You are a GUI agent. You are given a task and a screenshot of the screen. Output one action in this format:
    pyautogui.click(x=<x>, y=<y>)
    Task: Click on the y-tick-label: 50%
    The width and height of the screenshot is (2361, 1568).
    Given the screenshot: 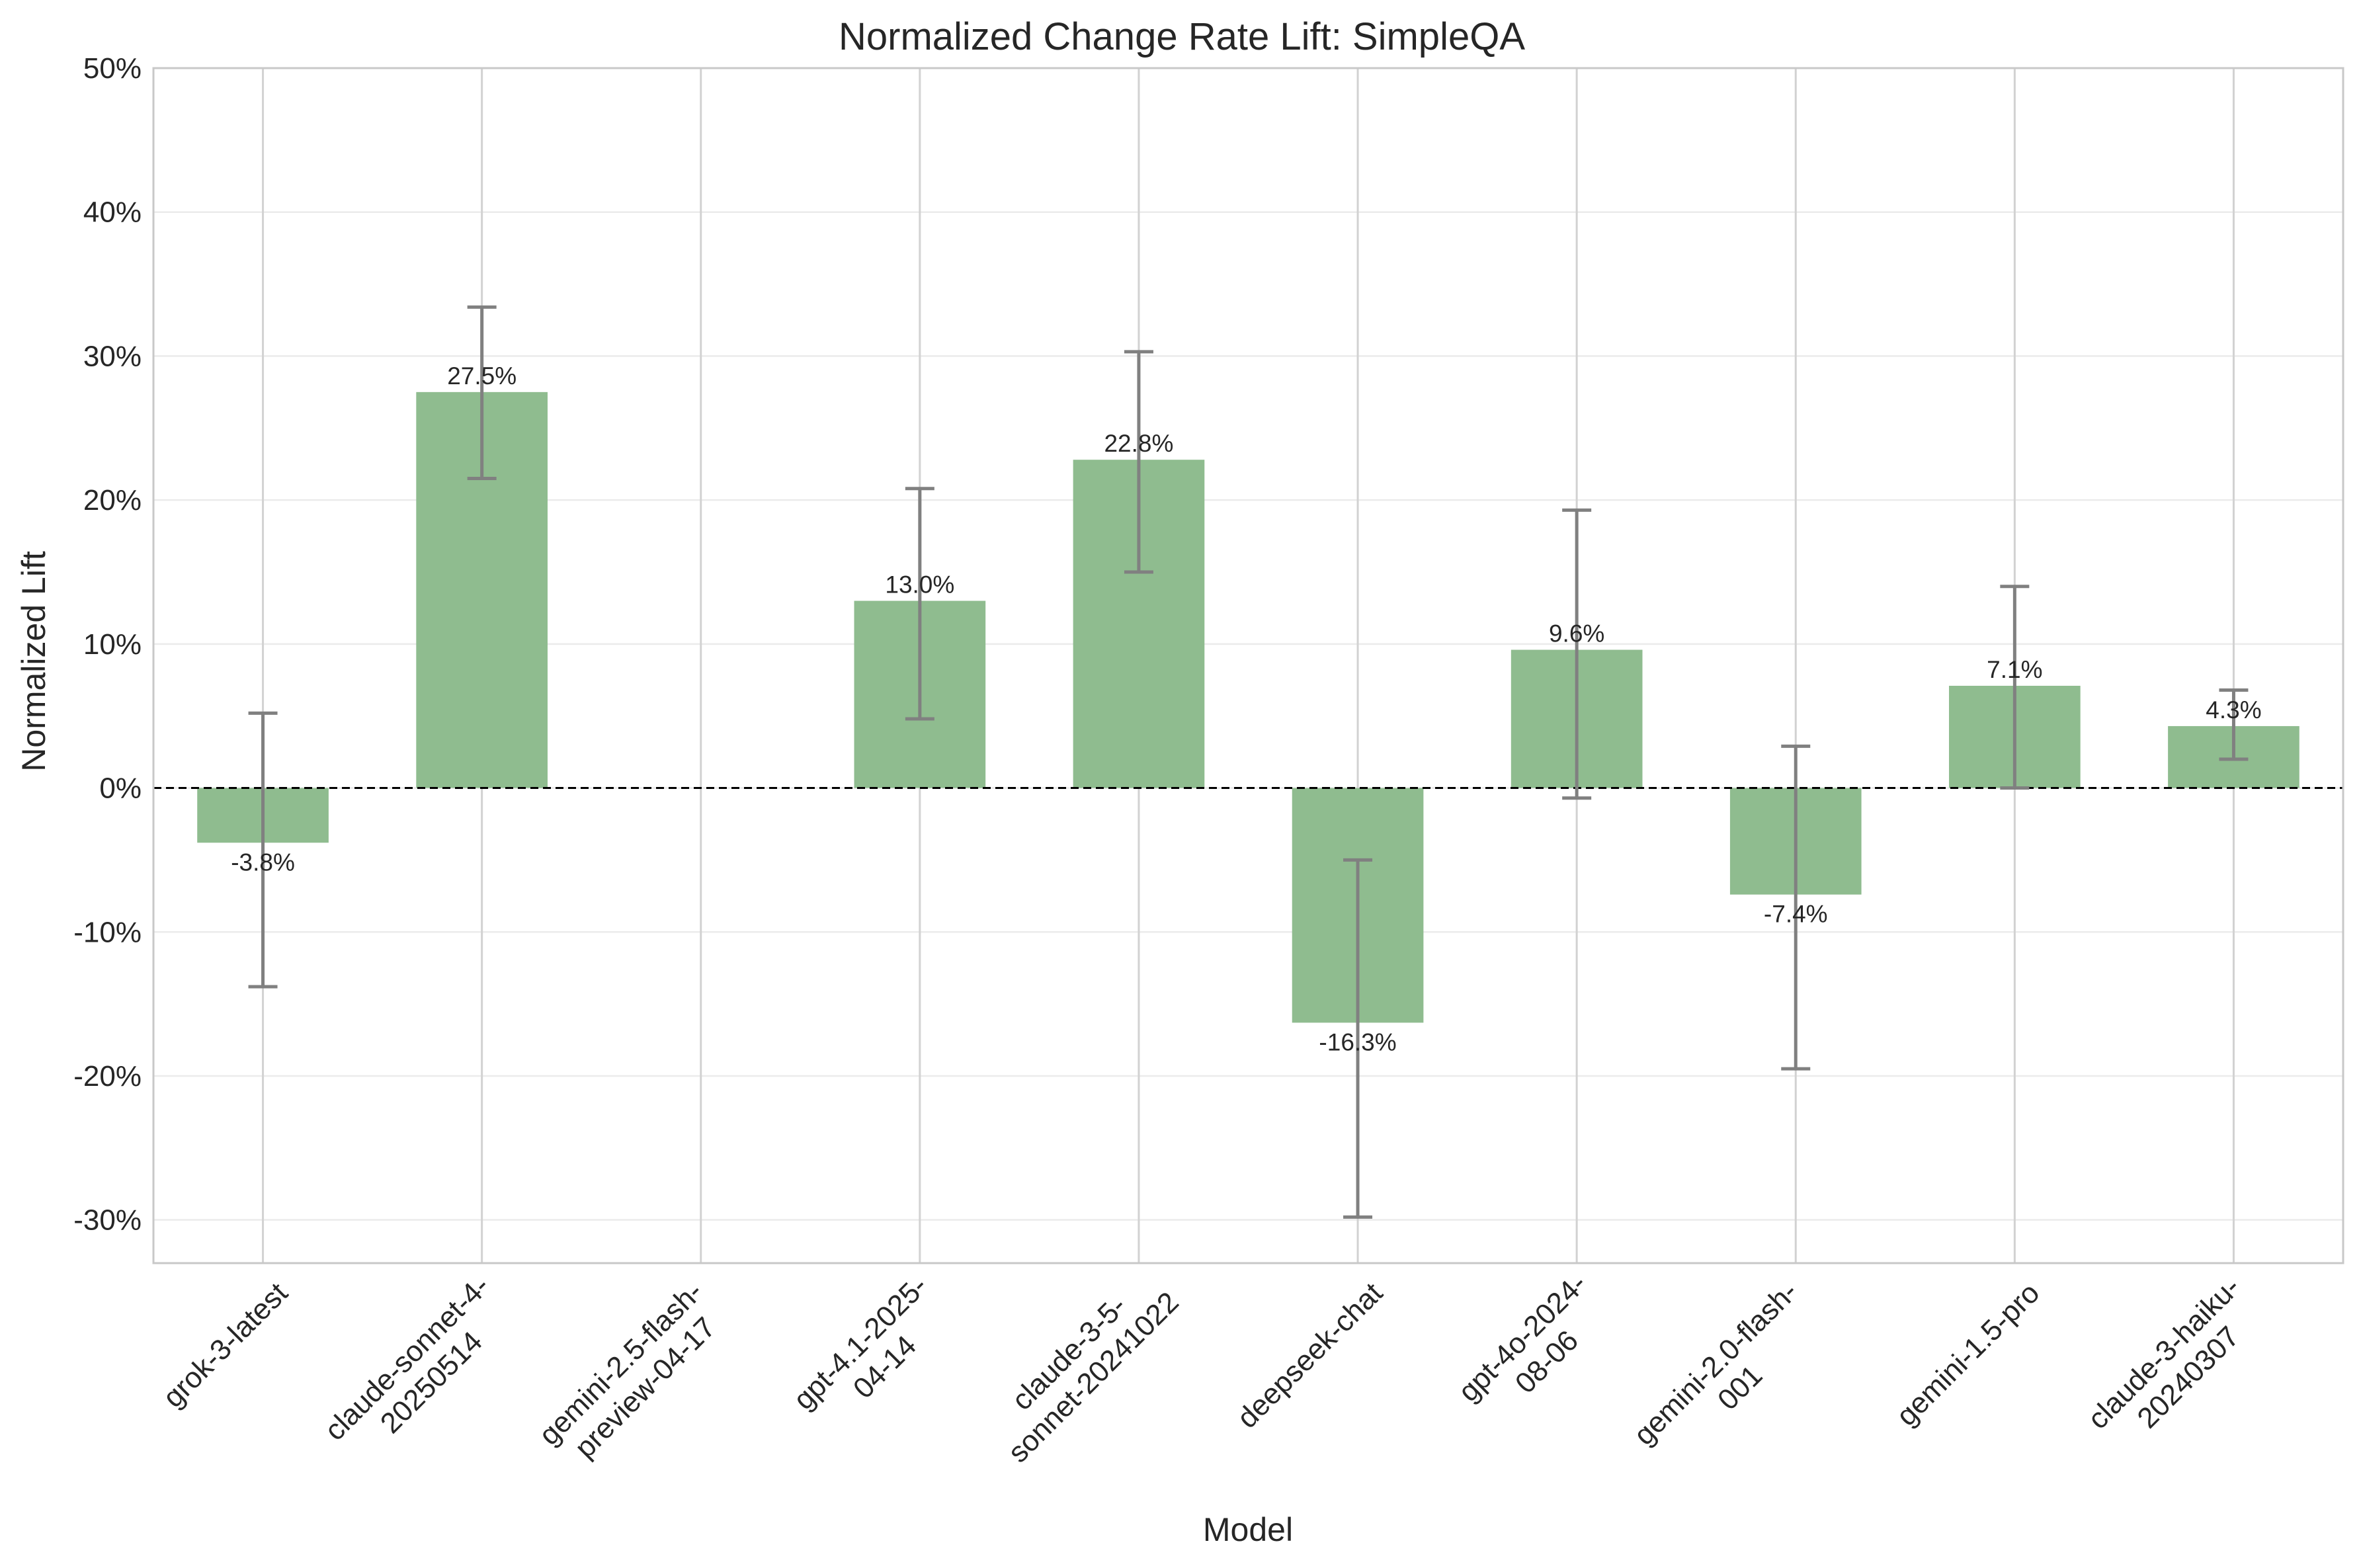 What is the action you would take?
    pyautogui.click(x=112, y=68)
    